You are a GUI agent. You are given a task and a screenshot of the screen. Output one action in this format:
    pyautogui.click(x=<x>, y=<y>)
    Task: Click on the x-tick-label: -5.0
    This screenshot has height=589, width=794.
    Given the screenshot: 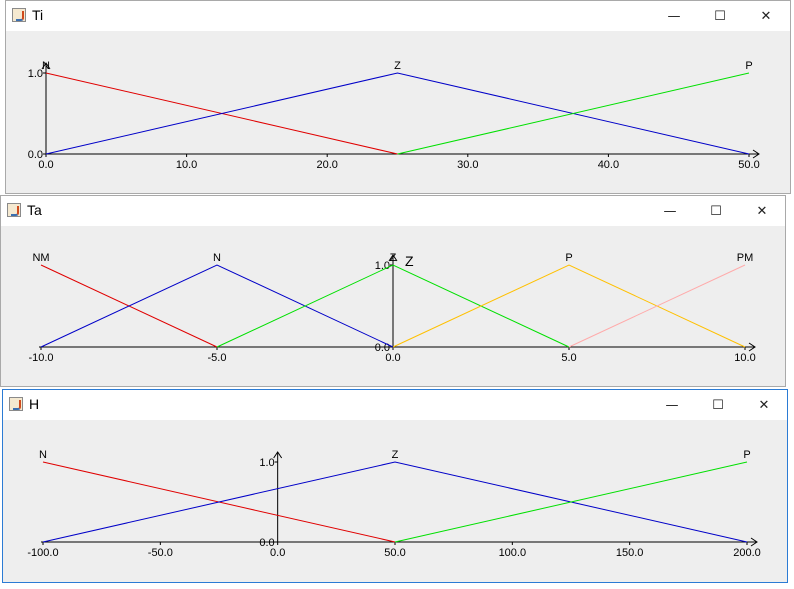 What is the action you would take?
    pyautogui.click(x=217, y=358)
    